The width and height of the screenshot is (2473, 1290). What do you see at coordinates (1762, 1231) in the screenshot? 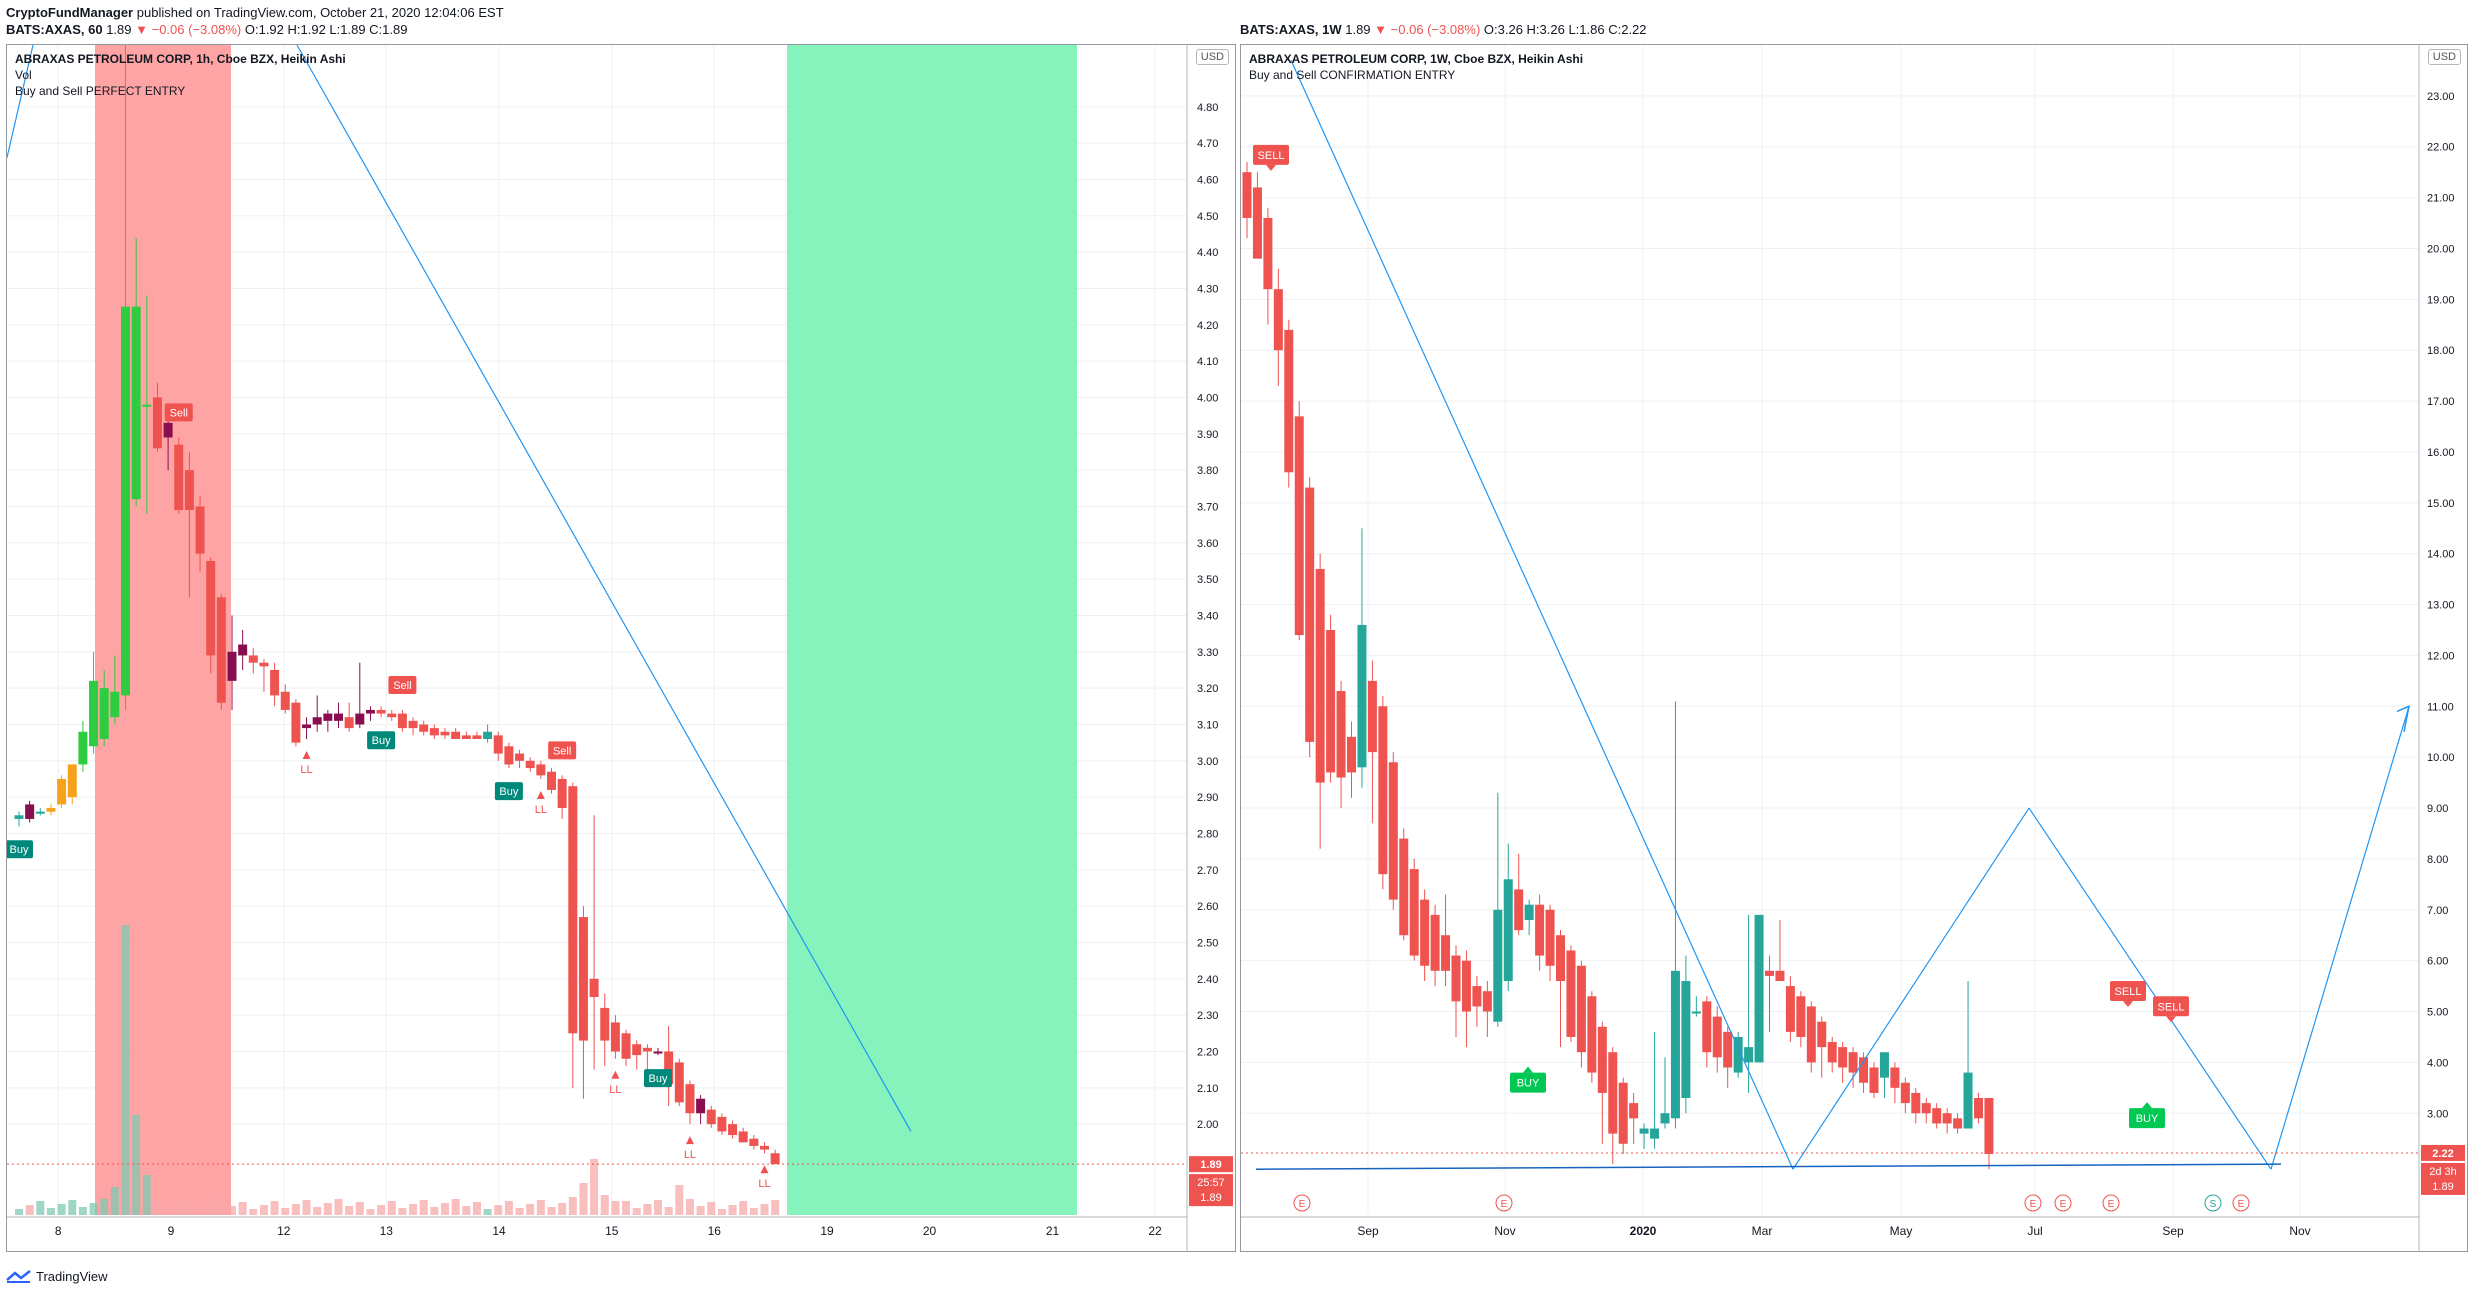
I see `right-time-tick: Mar` at bounding box center [1762, 1231].